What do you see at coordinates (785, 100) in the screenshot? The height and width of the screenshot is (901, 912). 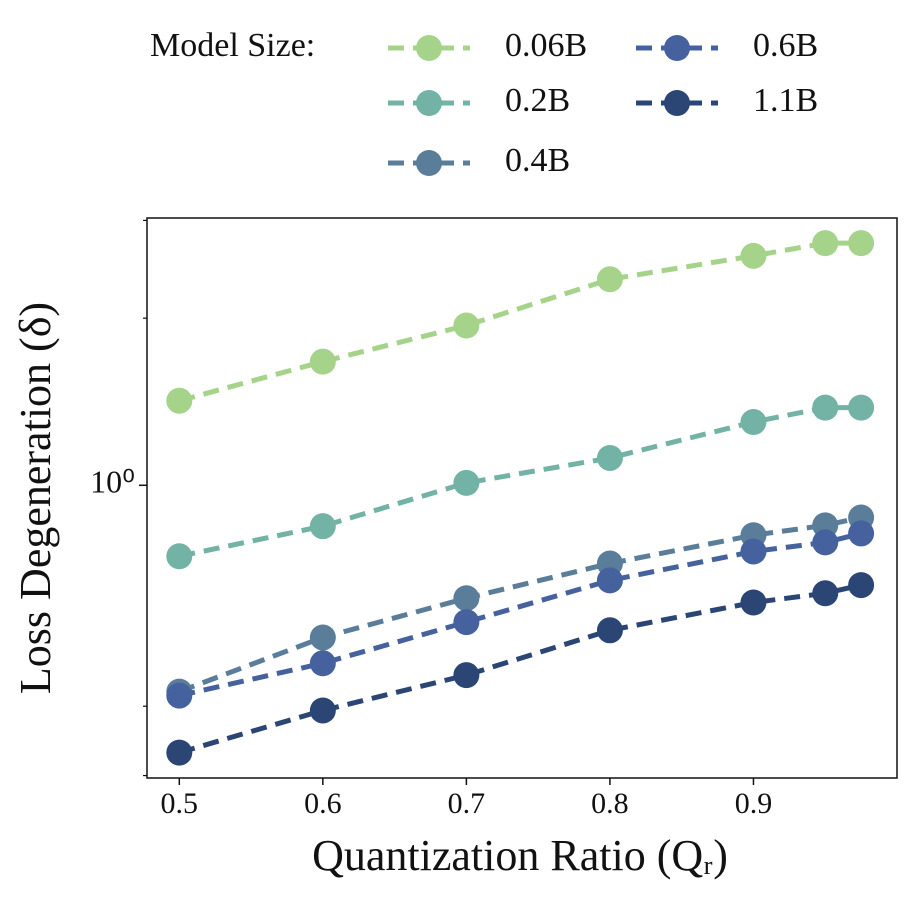 I see `legend-label: 1.1B` at bounding box center [785, 100].